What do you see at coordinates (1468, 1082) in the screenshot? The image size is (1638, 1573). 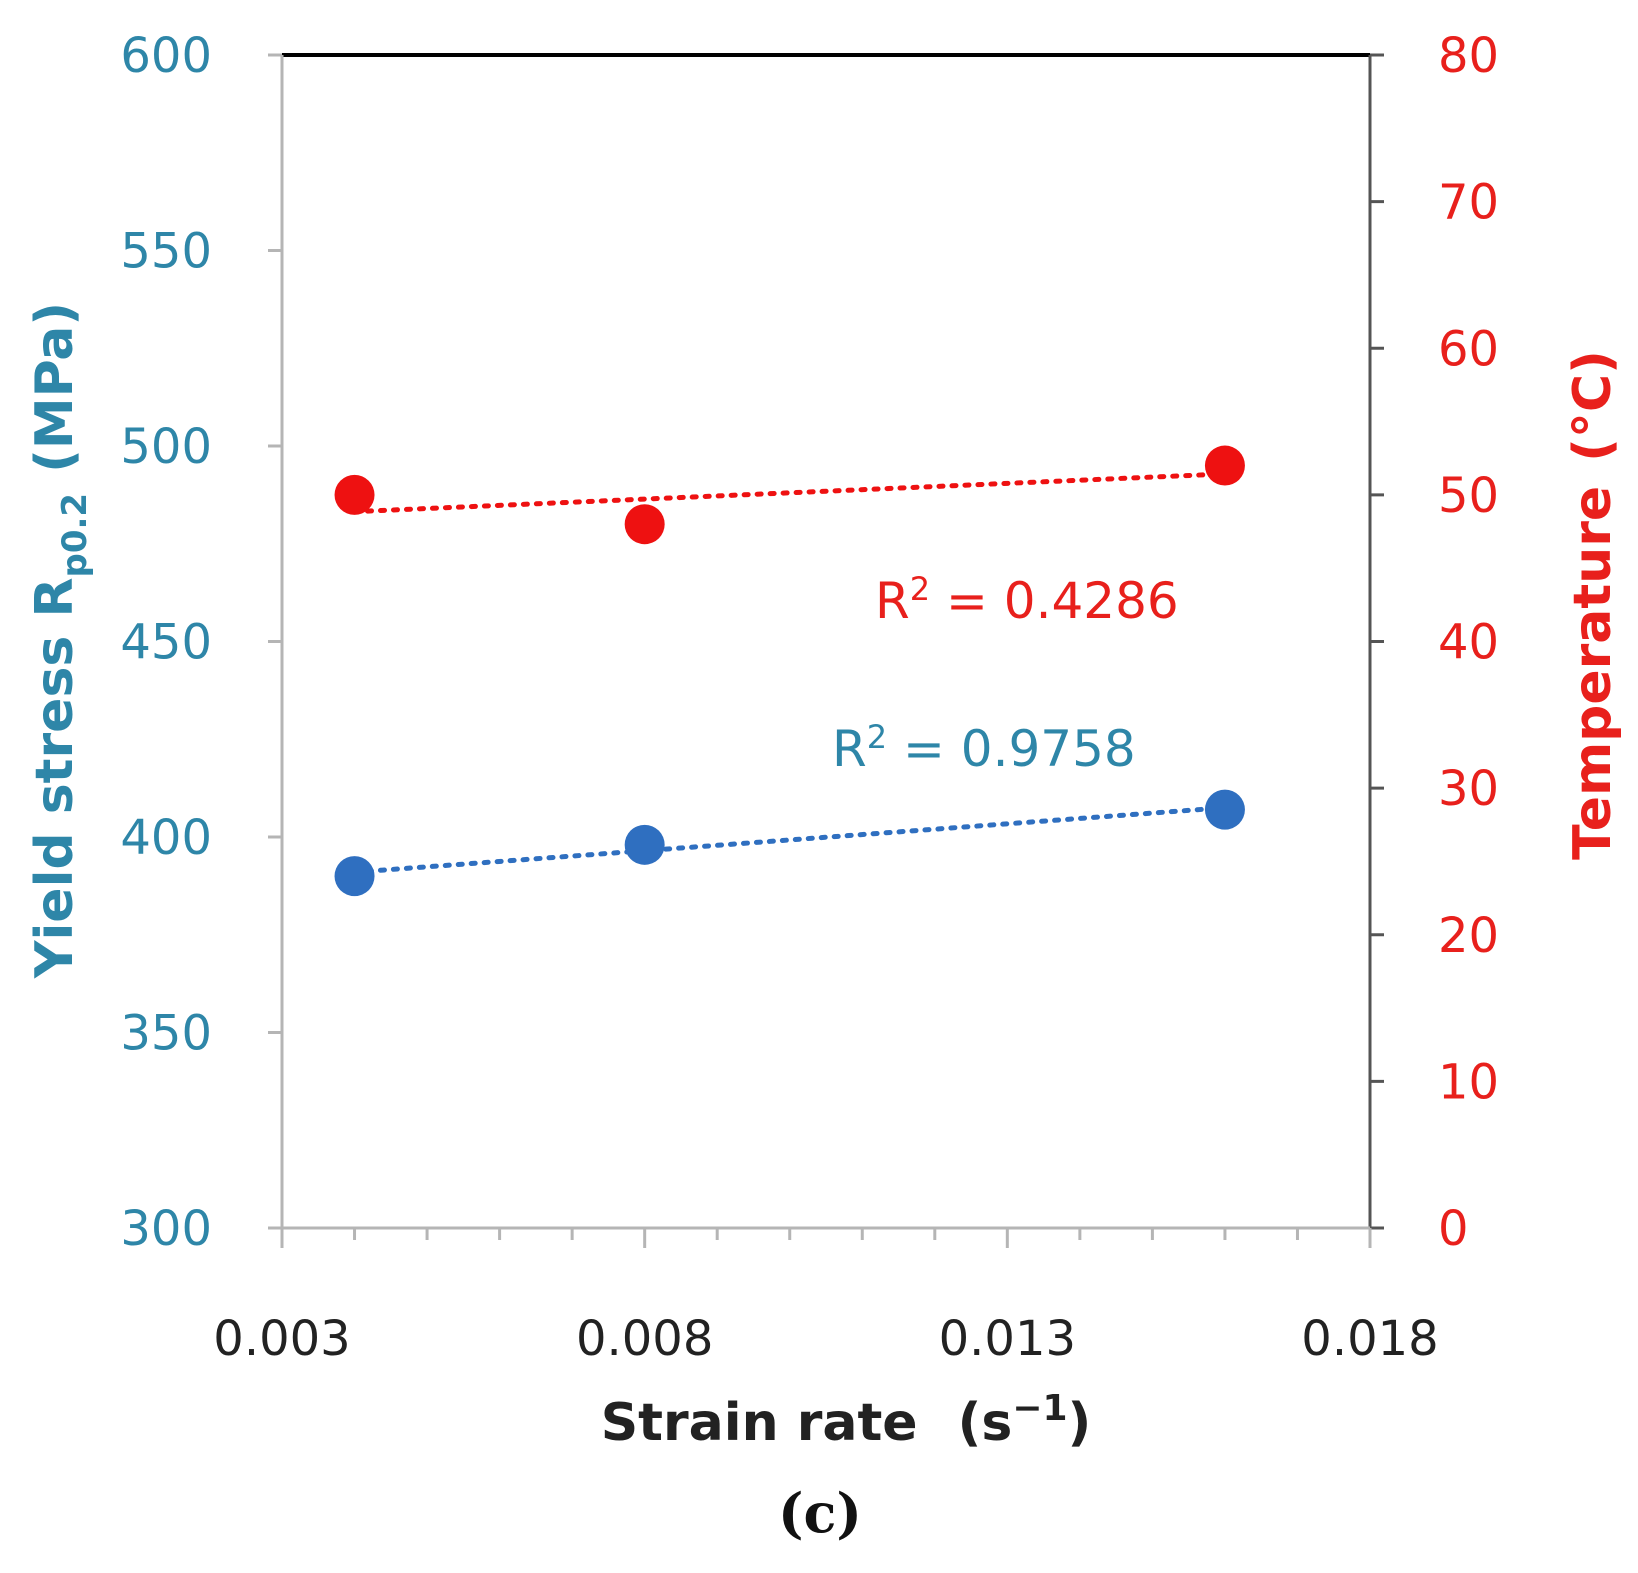 I see `right-tick-label: 10` at bounding box center [1468, 1082].